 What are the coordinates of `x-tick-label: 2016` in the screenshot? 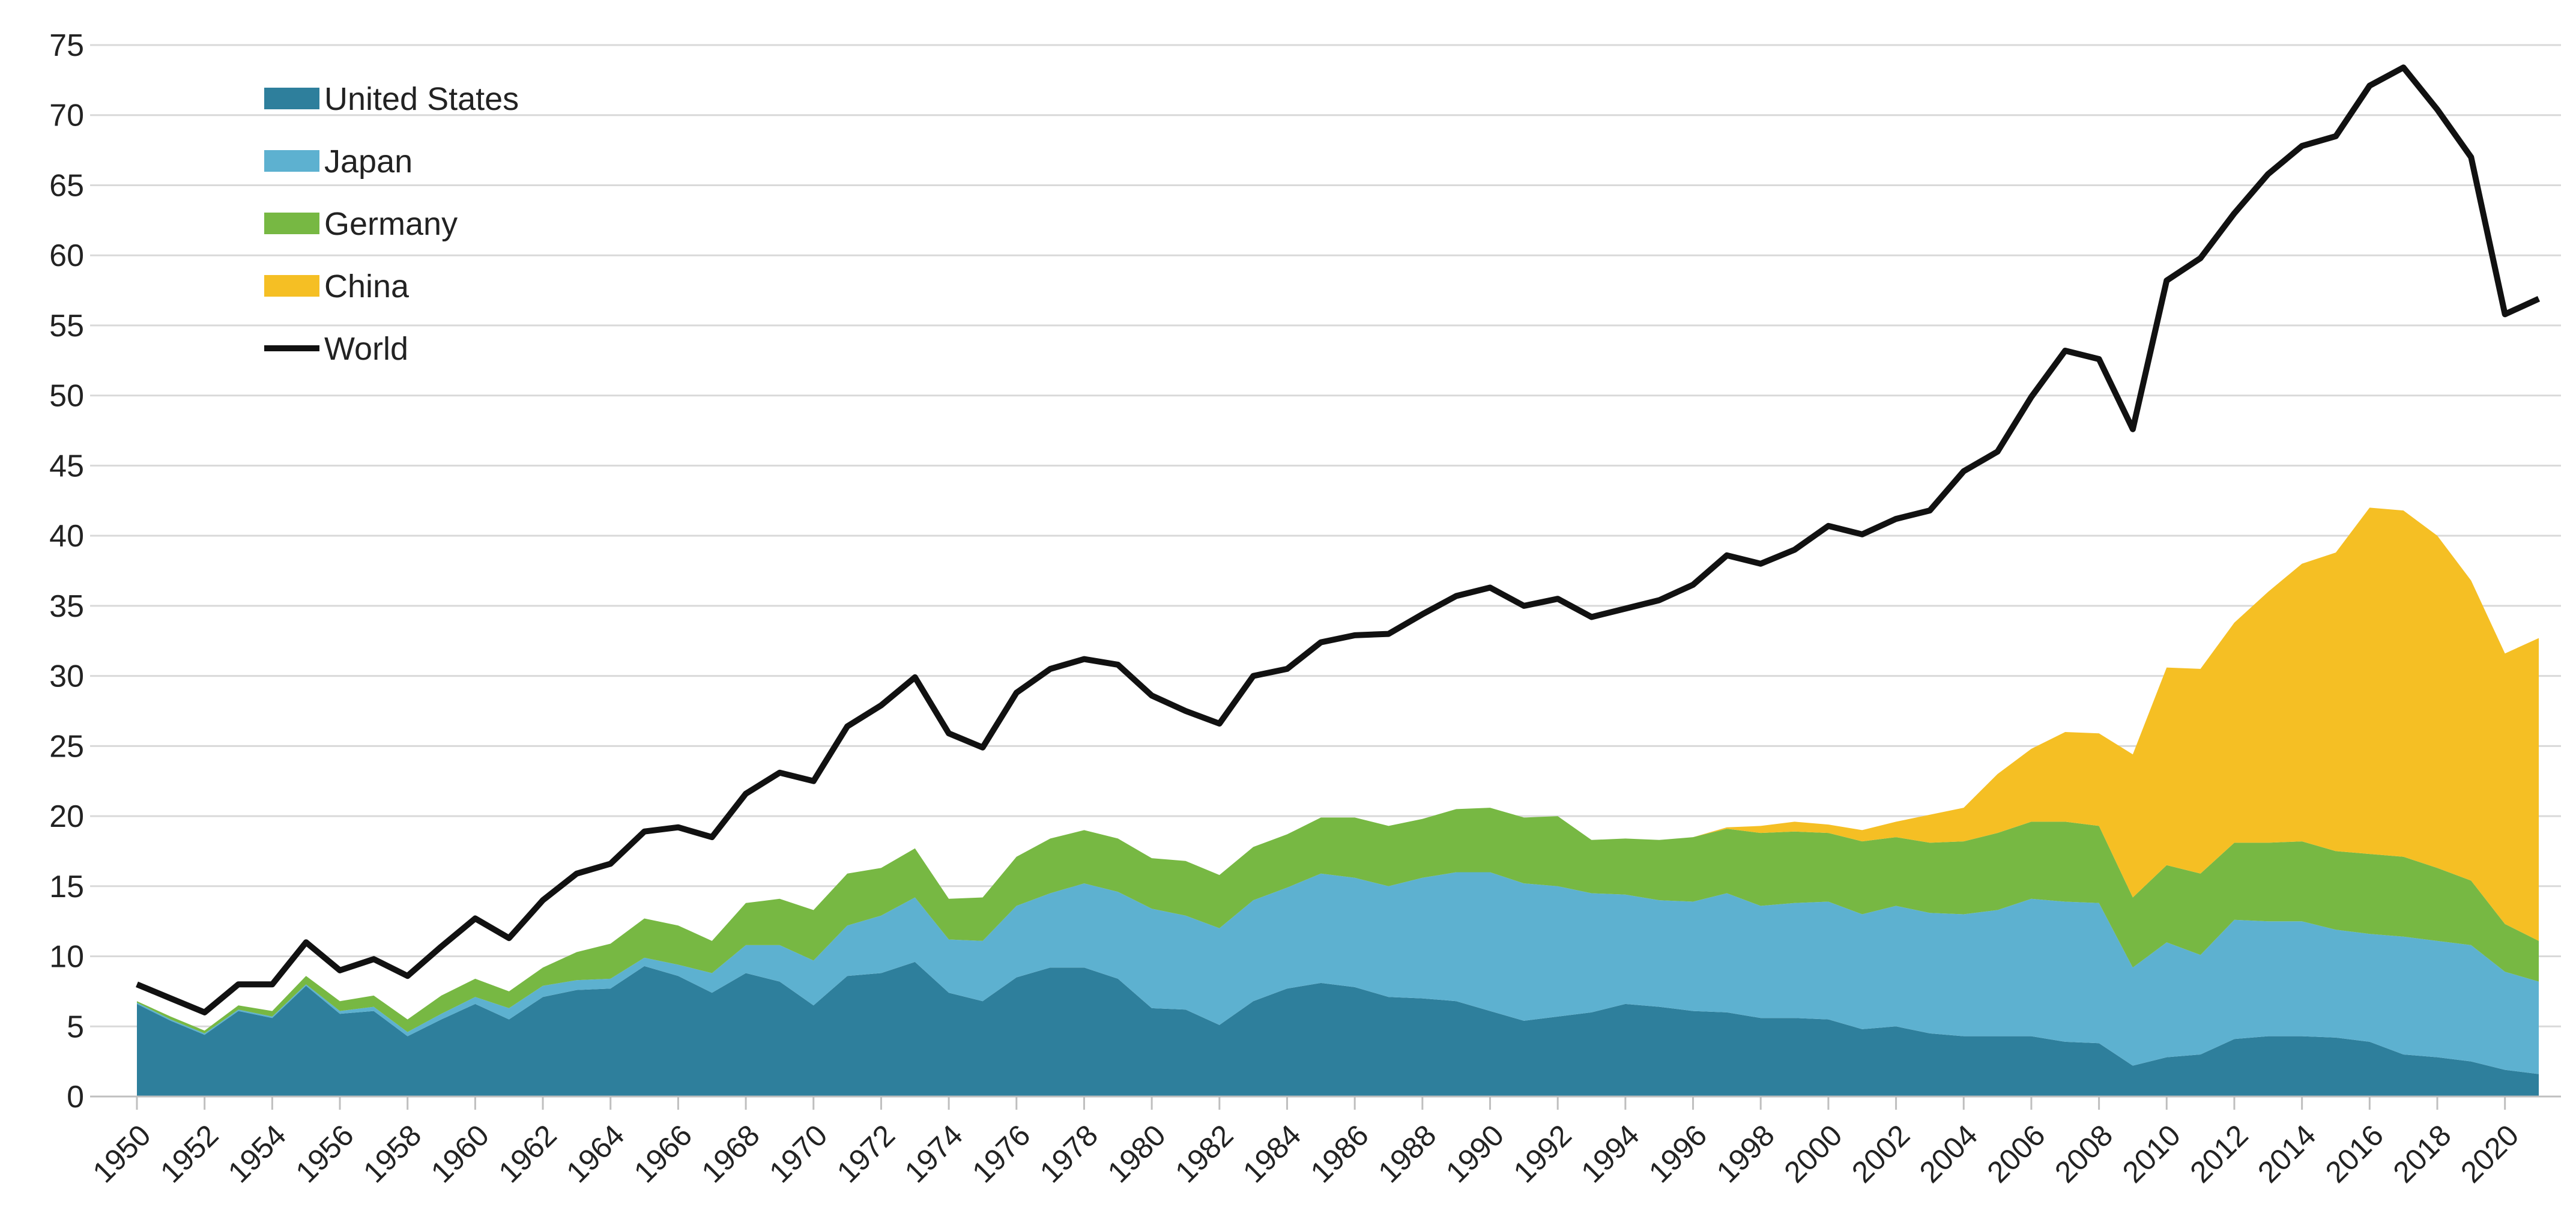 It's located at (2354, 1153).